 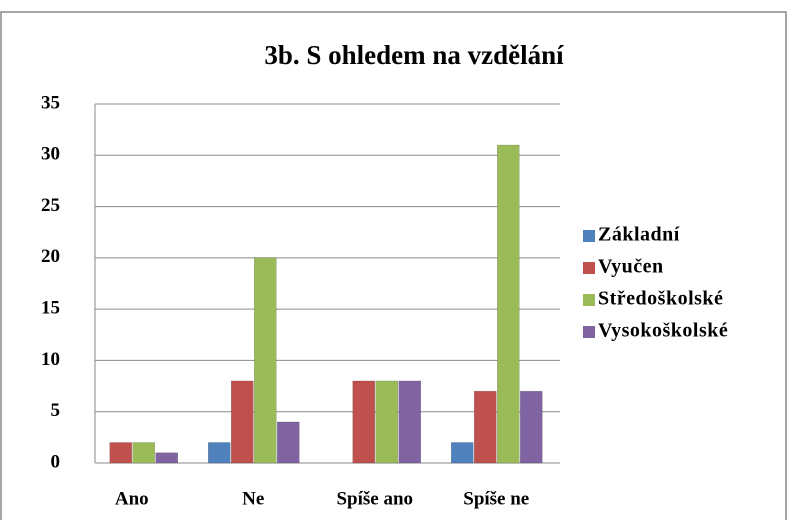 I want to click on legend-label: Vyučen, so click(x=631, y=267).